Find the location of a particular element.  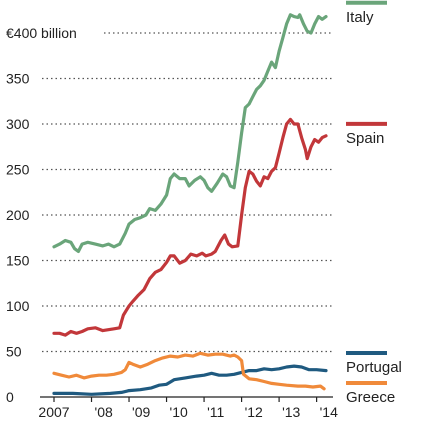

series-line-greece is located at coordinates (189, 371).